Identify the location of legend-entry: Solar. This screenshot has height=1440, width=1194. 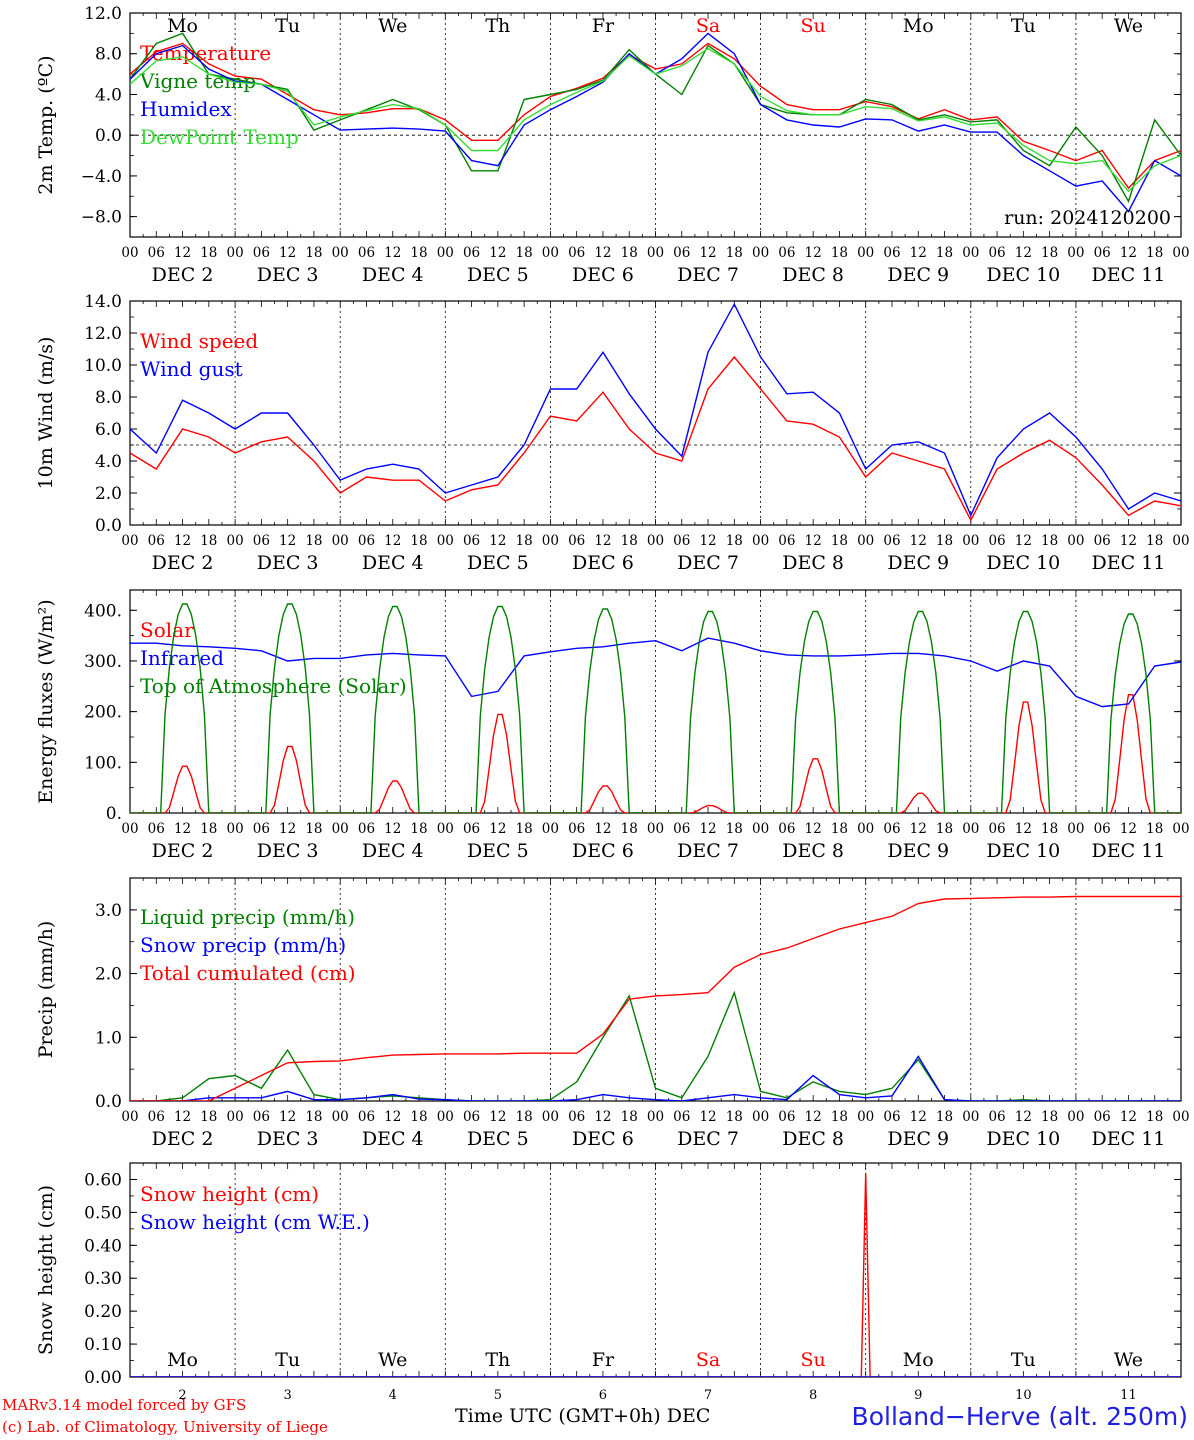
(167, 630).